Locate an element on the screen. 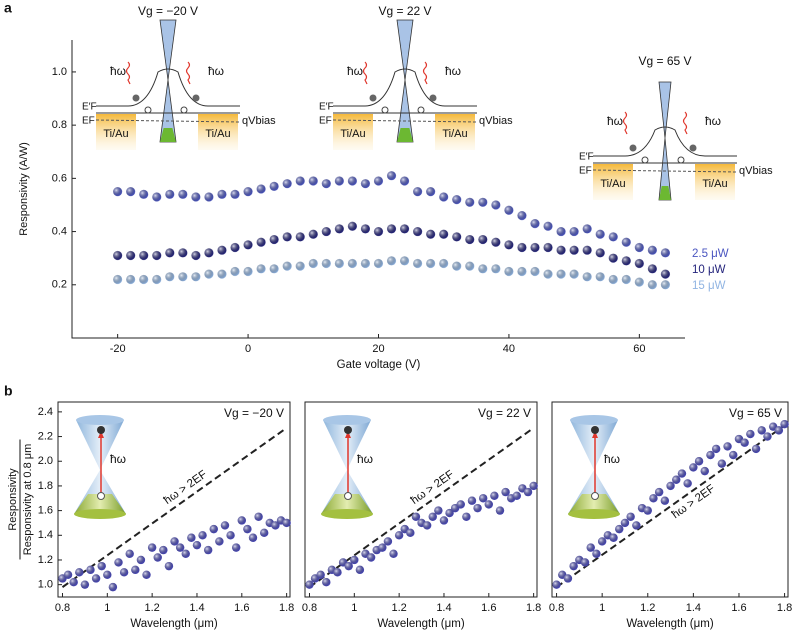 The image size is (795, 635). x-tick-label: 20 is located at coordinates (378, 349).